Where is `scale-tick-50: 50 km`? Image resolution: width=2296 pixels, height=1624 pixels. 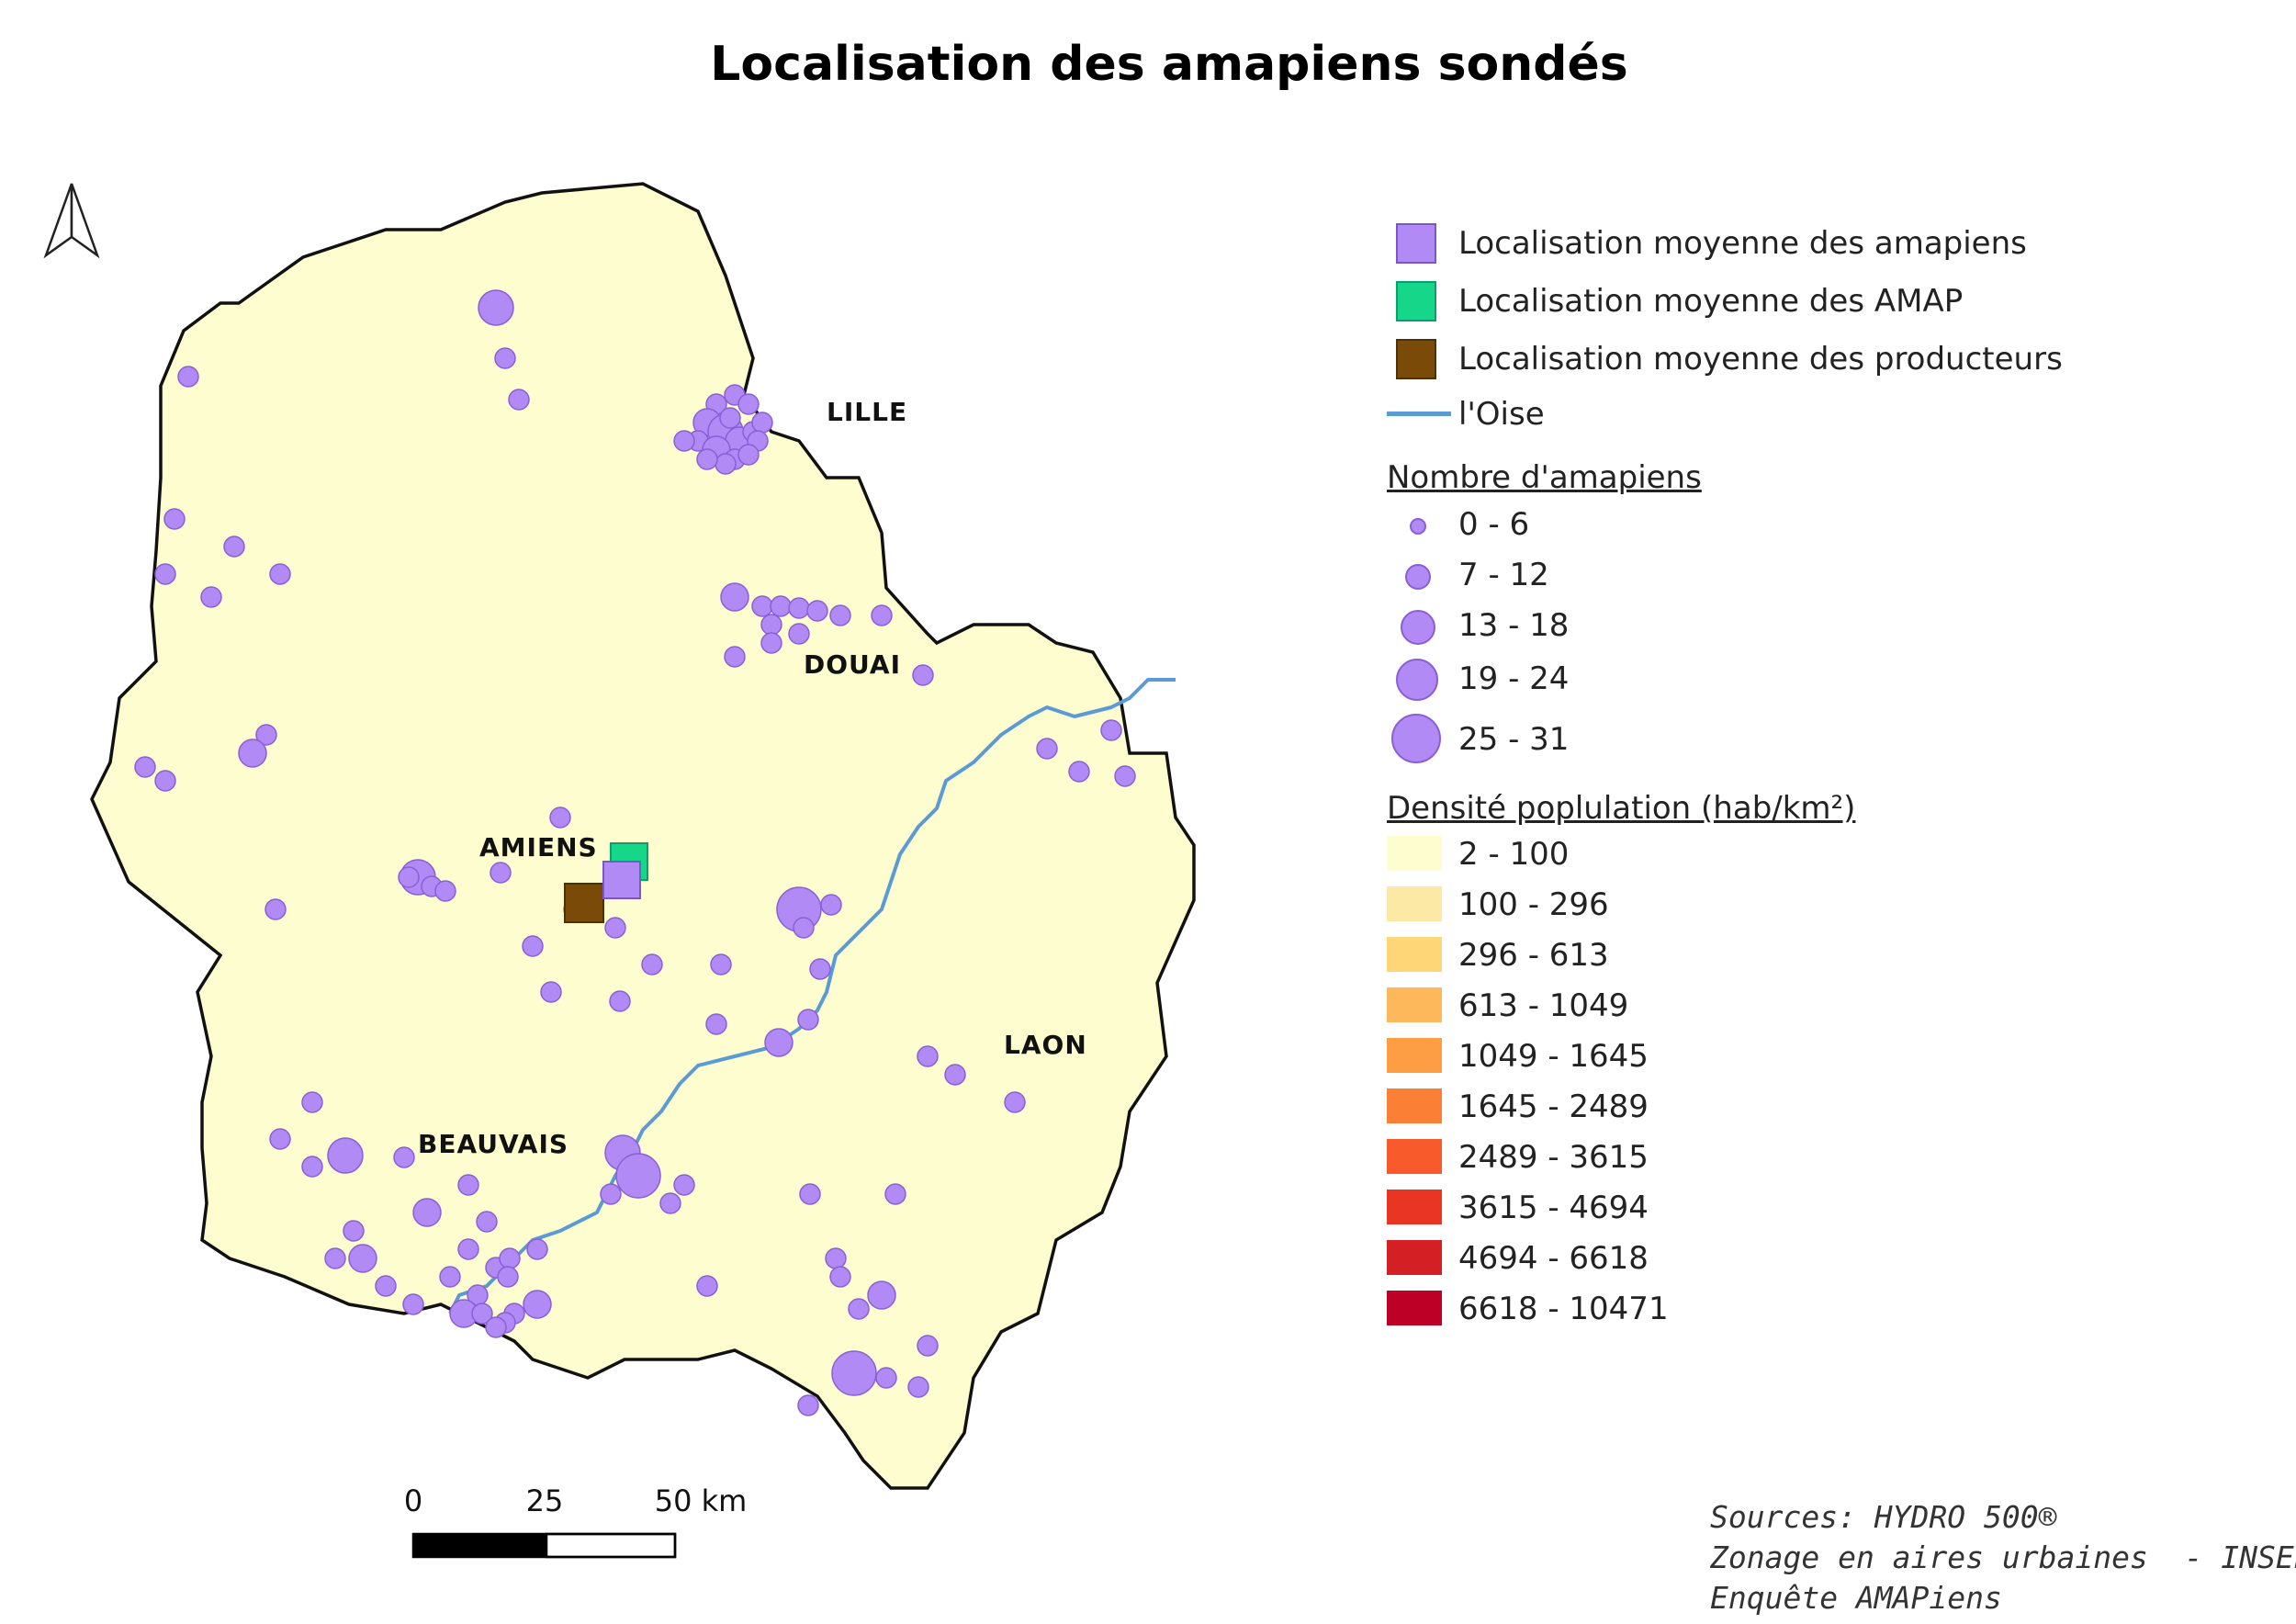
scale-tick-50: 50 km is located at coordinates (701, 1500).